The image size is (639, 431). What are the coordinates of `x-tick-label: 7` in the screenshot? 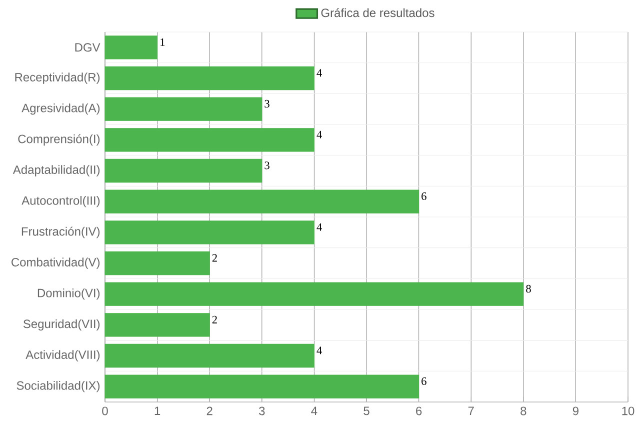 It's located at (471, 410).